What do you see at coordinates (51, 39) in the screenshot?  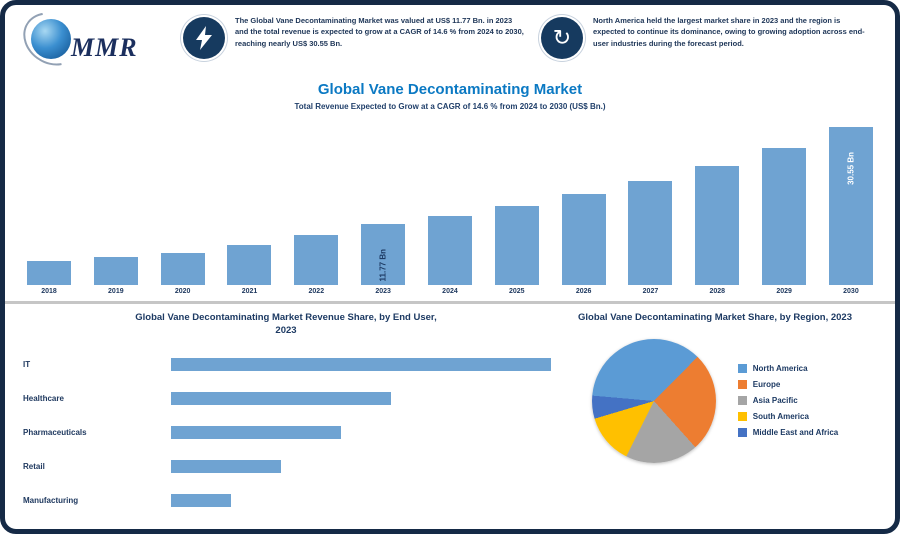 I see `globe-icon` at bounding box center [51, 39].